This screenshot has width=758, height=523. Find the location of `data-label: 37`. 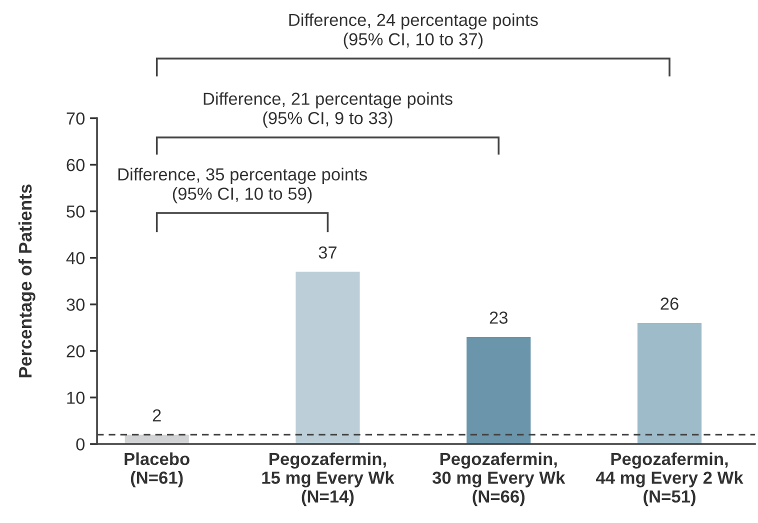

data-label: 37 is located at coordinates (327, 252).